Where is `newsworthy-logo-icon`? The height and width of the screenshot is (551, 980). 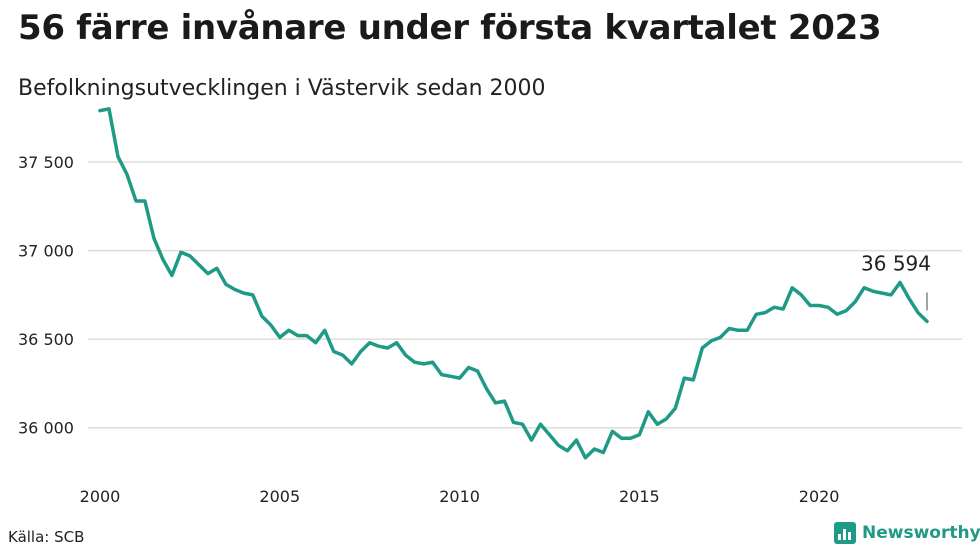 newsworthy-logo-icon is located at coordinates (845, 533).